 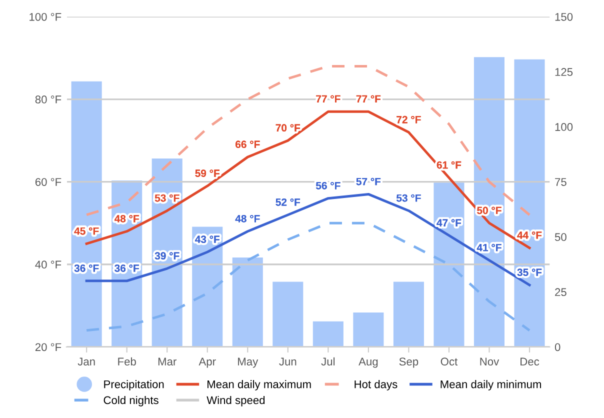 What do you see at coordinates (529, 235) in the screenshot?
I see `data-label: 44 °F` at bounding box center [529, 235].